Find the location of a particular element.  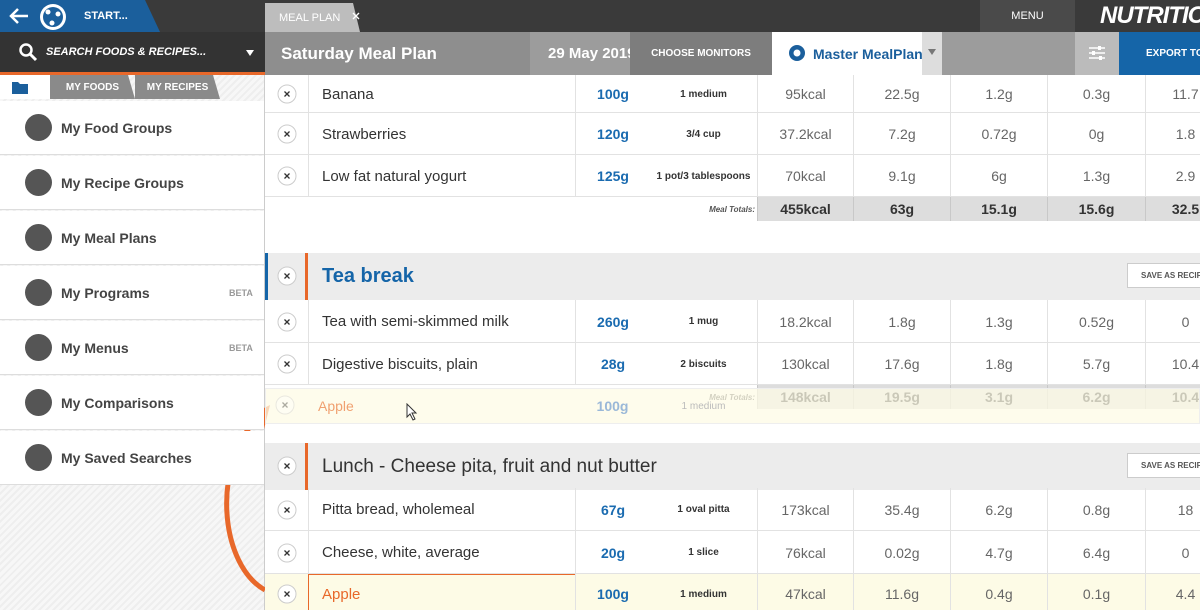

plan-date: 29 May 2019 is located at coordinates (580, 53).